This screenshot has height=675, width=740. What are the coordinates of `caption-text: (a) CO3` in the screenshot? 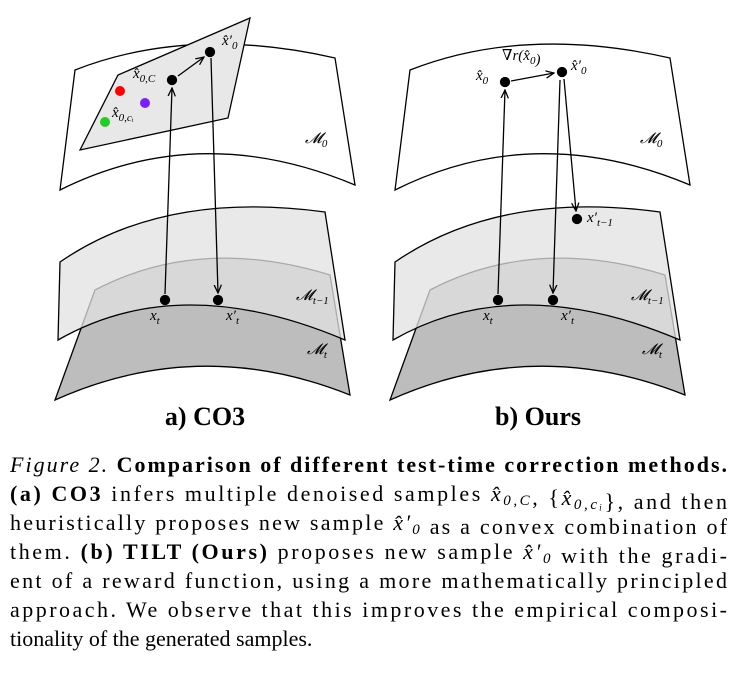 It's located at (55, 493).